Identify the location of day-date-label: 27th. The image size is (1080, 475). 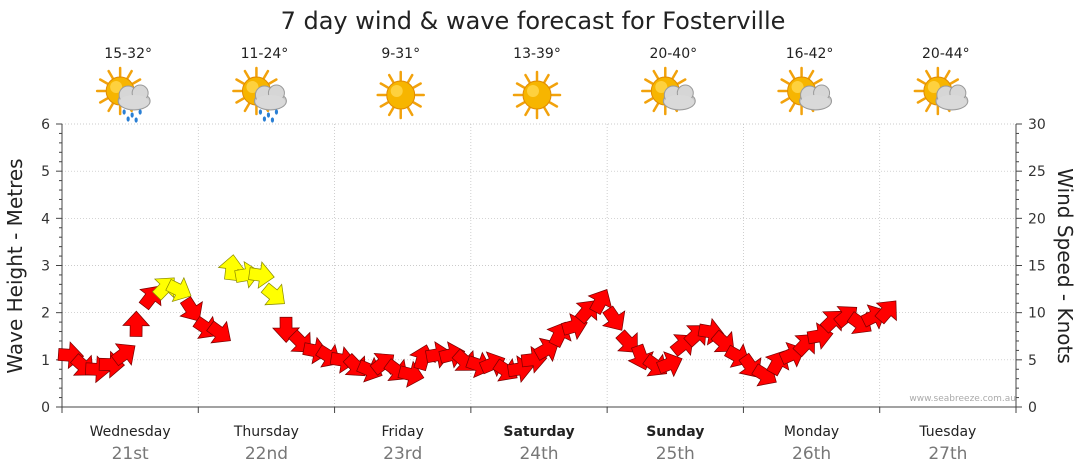
(947, 454).